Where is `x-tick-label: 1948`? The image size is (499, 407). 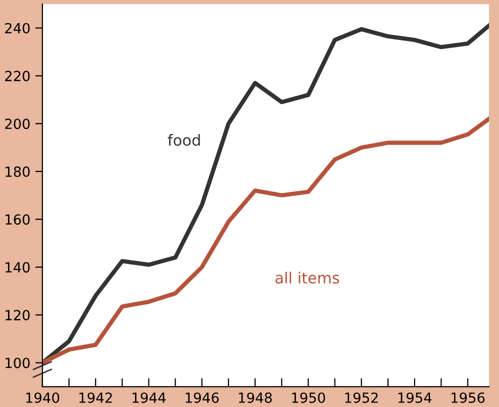
x-tick-label: 1948 is located at coordinates (255, 397).